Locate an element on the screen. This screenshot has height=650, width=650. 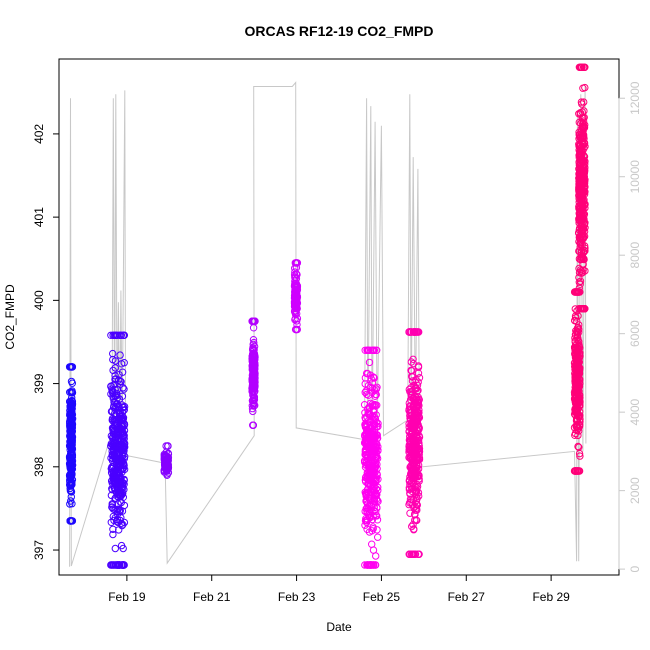
series-rf18 is located at coordinates (414, 443).